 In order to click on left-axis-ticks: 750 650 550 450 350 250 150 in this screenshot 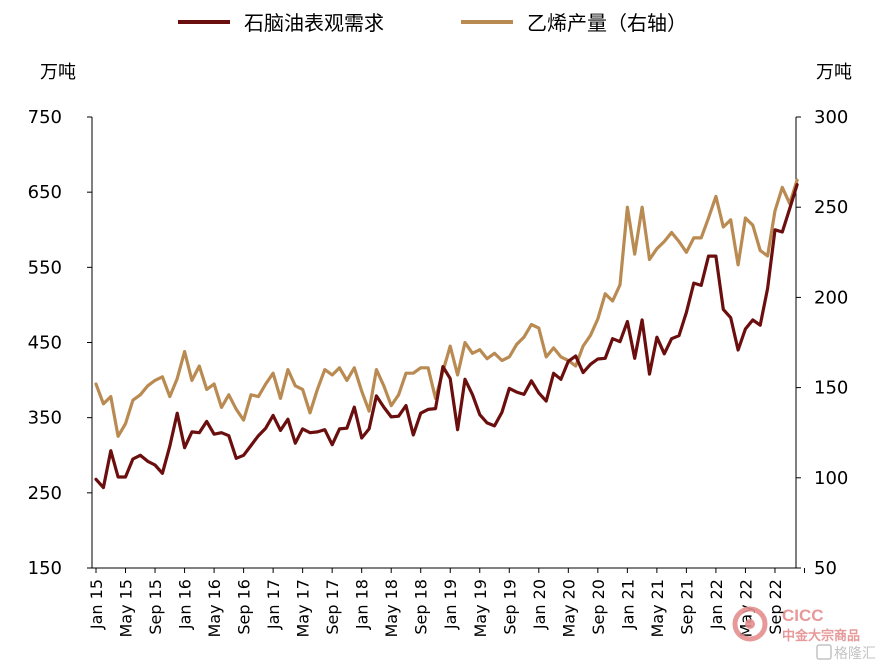, I will do `click(60, 343)`.